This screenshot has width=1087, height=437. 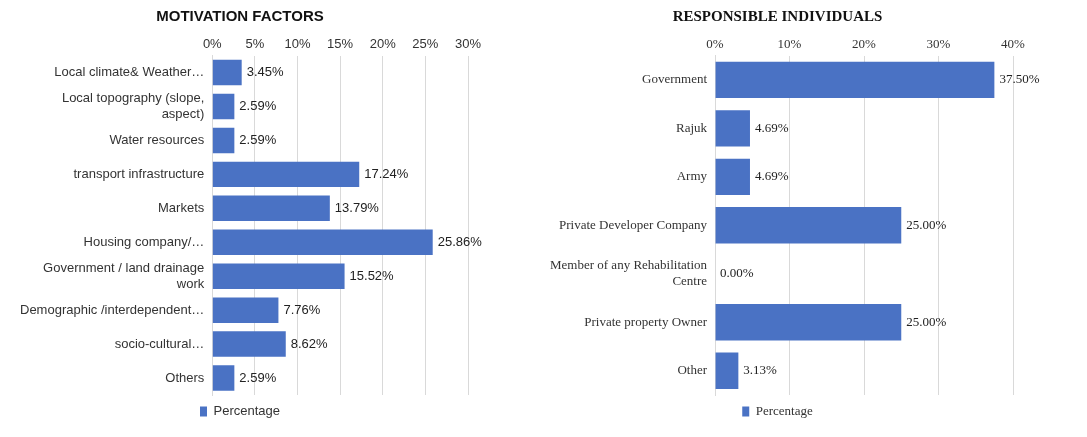 What do you see at coordinates (302, 309) in the screenshot?
I see `data-label: 7.76%` at bounding box center [302, 309].